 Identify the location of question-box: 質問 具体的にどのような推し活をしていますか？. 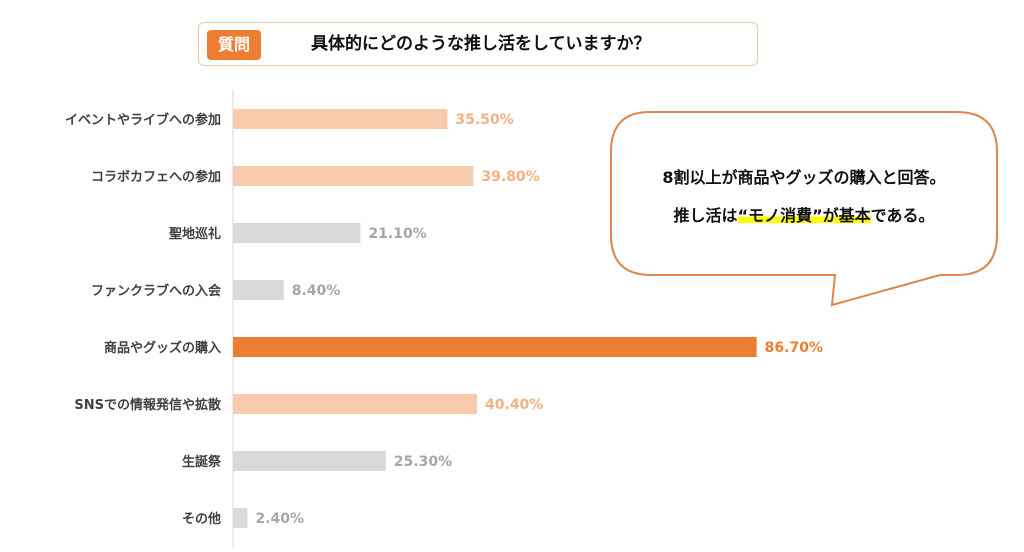
(478, 44).